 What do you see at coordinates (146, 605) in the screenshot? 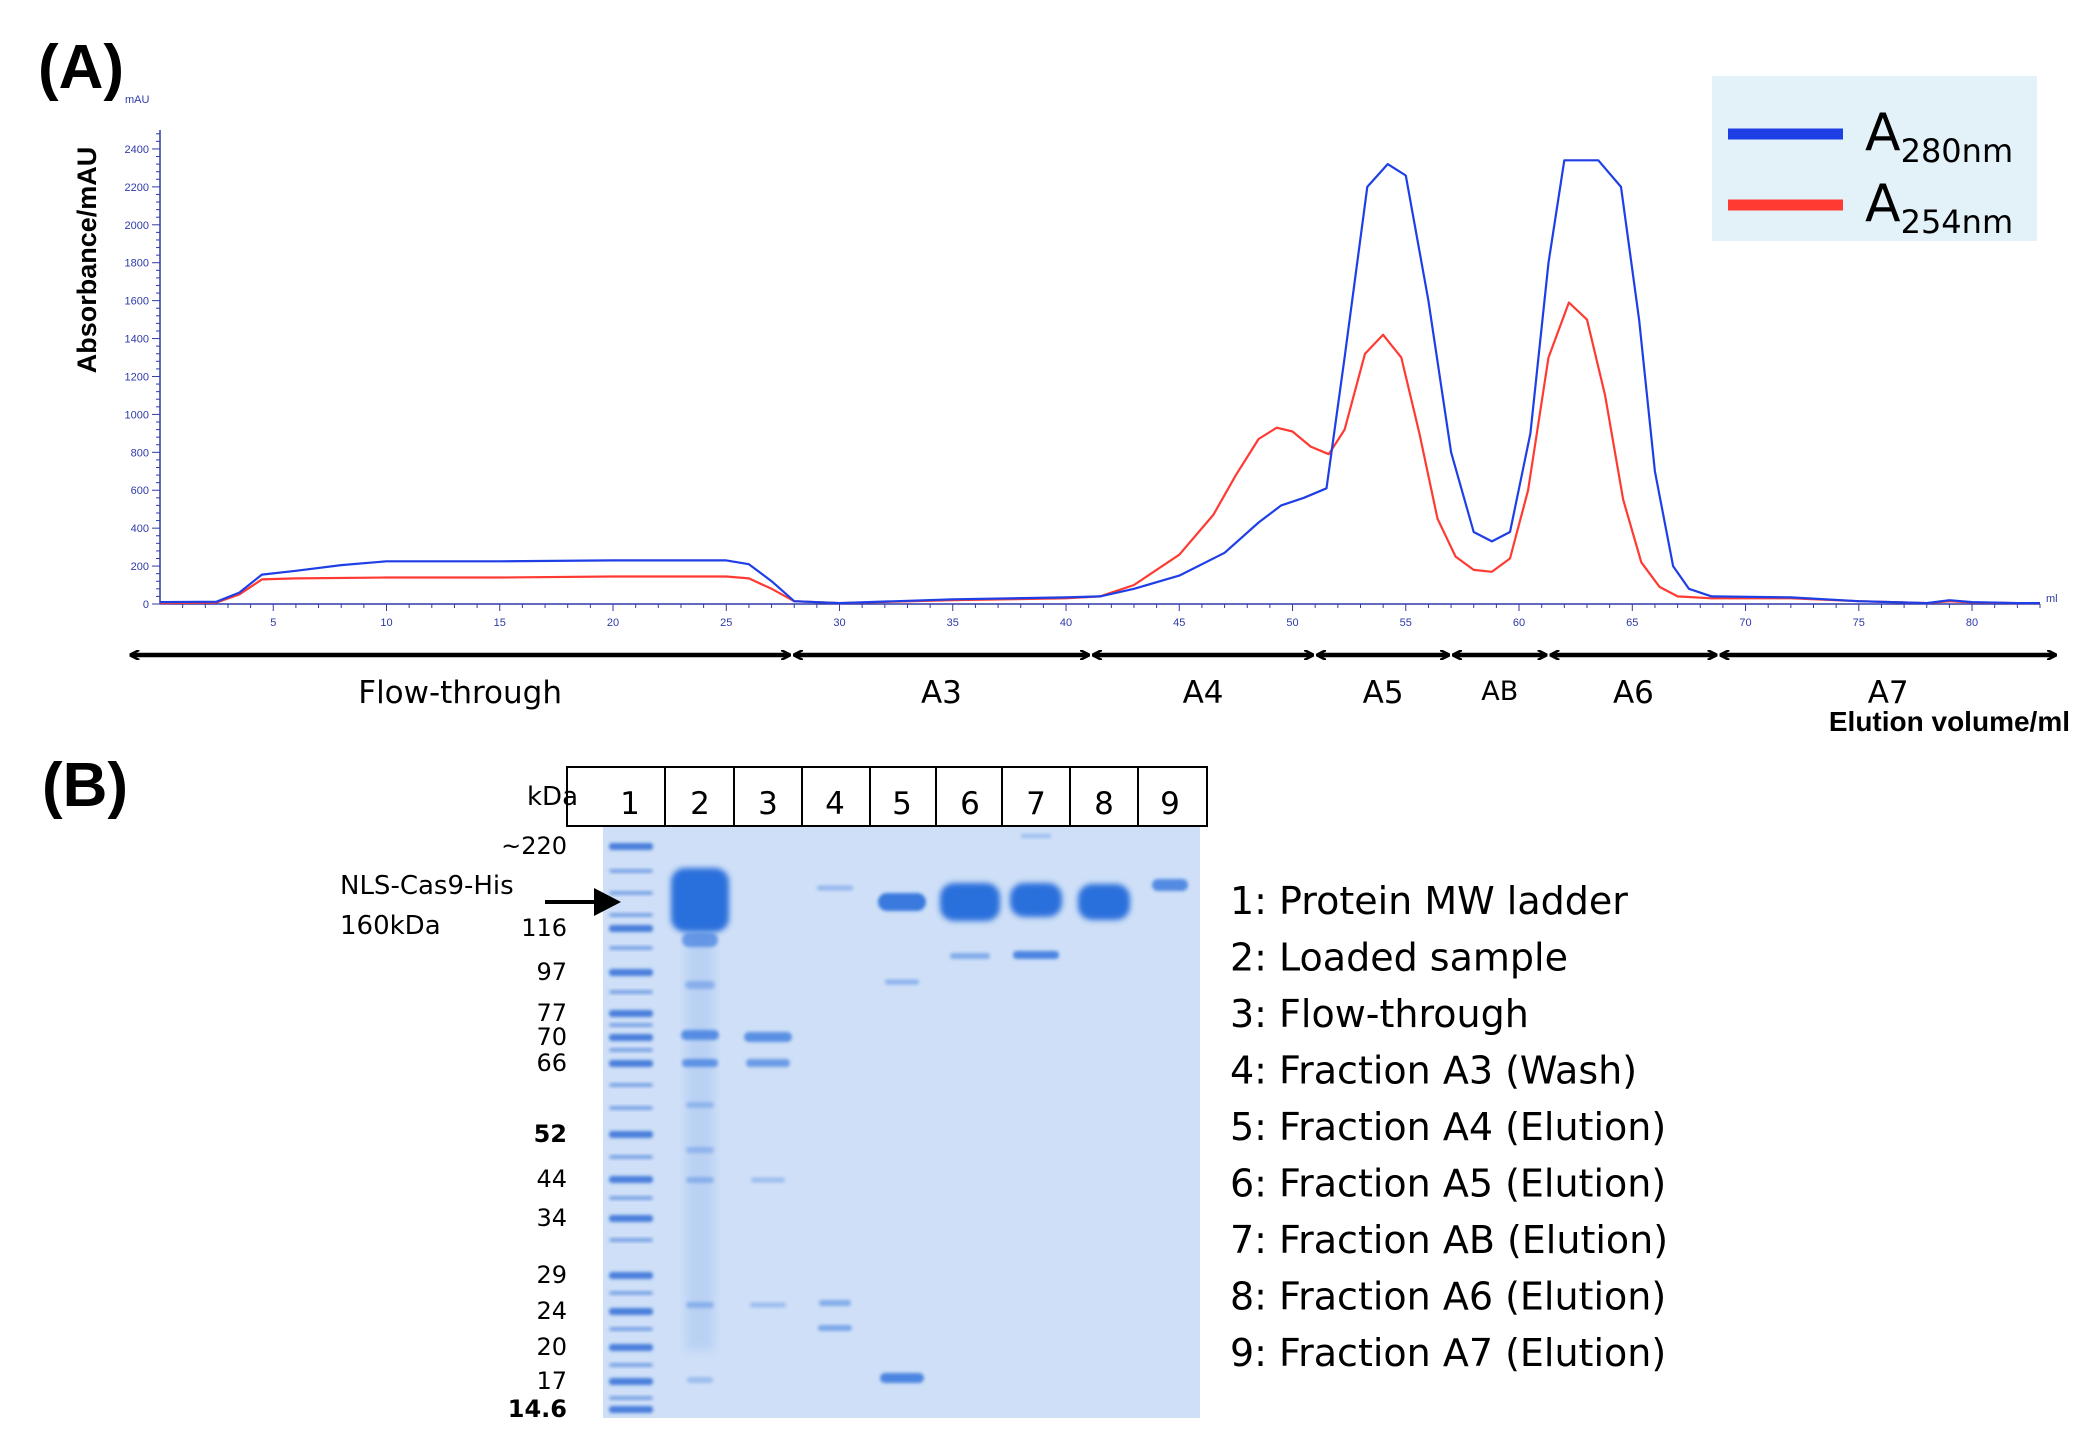
I see `y-tick-label: 0` at bounding box center [146, 605].